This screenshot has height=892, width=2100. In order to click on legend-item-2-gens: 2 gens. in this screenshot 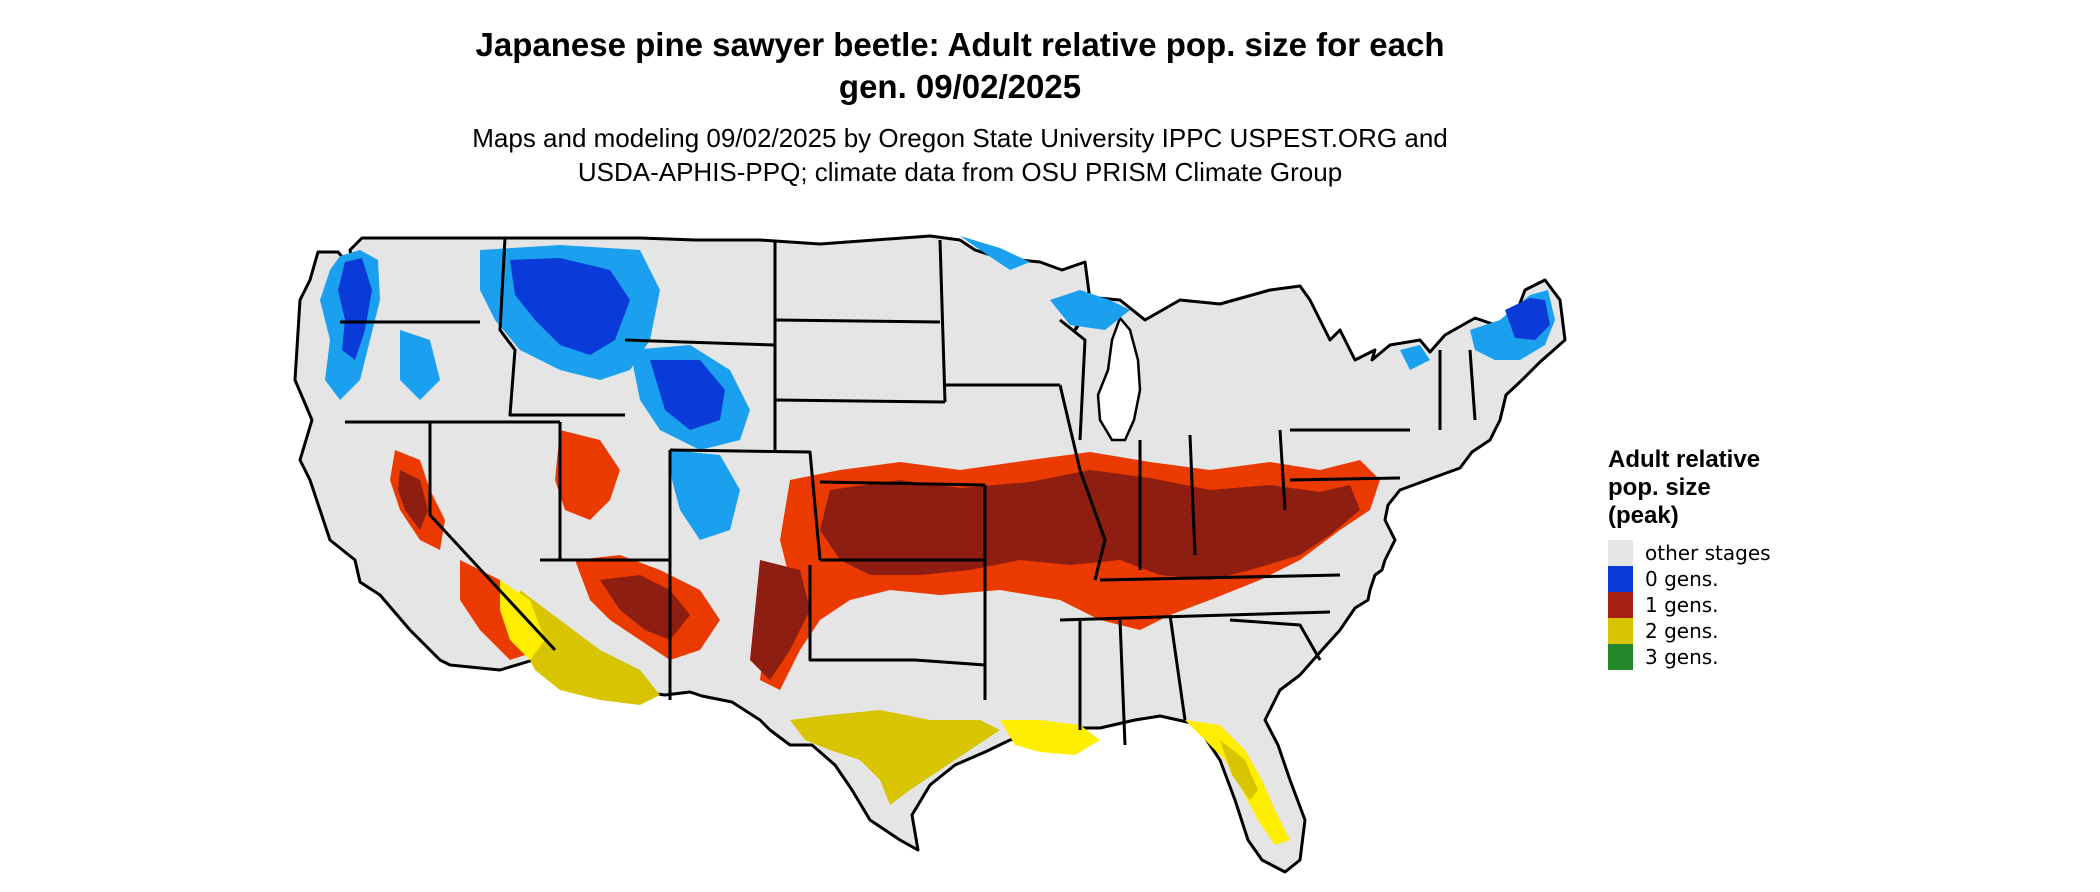, I will do `click(1689, 631)`.